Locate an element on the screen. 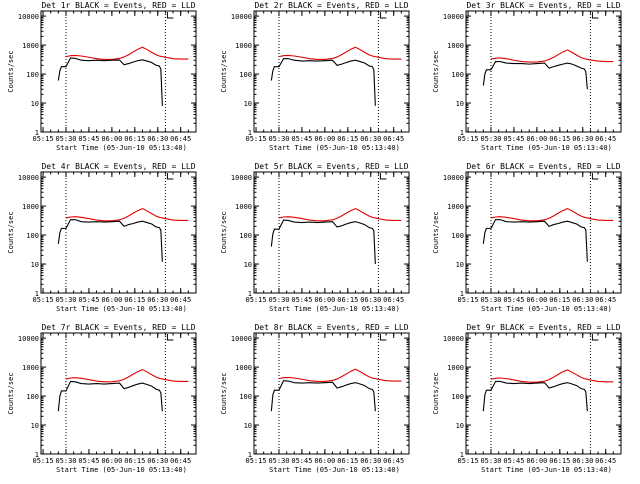 This screenshot has width=640, height=484. panel-title: Det 1r BLACK = Events, RED = LLD is located at coordinates (118, 5).